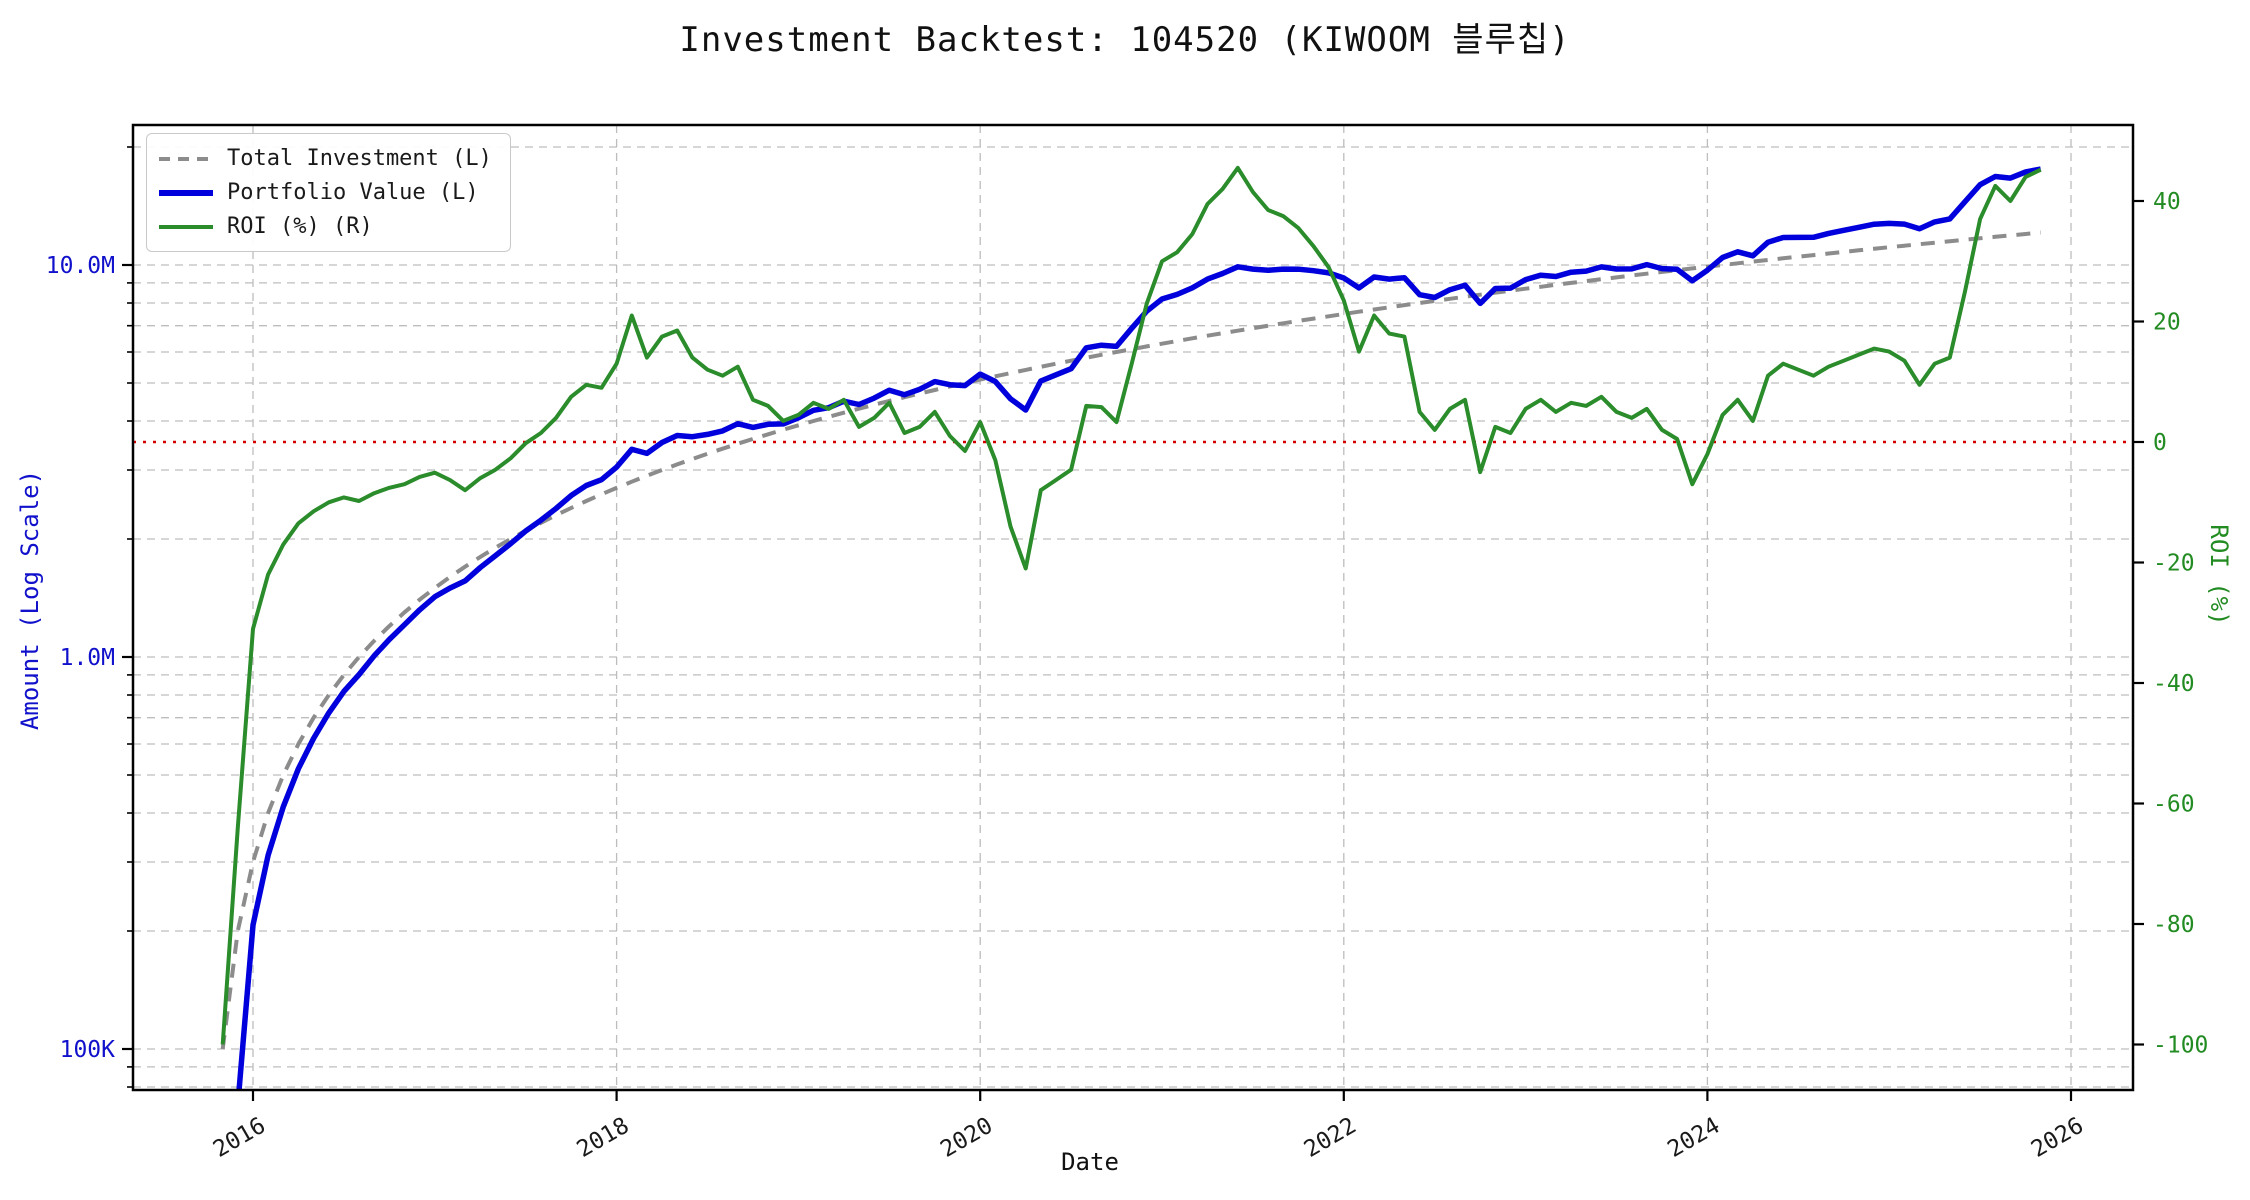 This screenshot has height=1200, width=2250. Describe the element at coordinates (80, 266) in the screenshot. I see `y-left-tick-label: 10.0M` at that location.